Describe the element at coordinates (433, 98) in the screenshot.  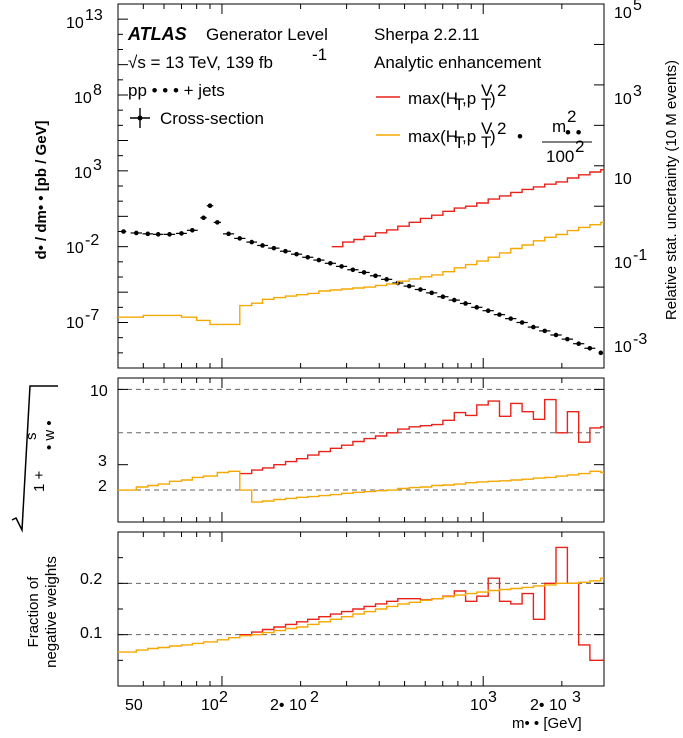
I see `red-legend-label: max(H` at that location.